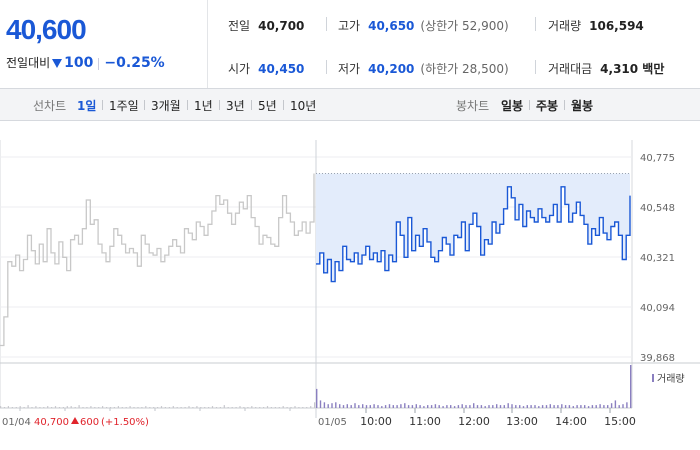  What do you see at coordinates (547, 106) in the screenshot?
I see `tab-weekly-candle: 주봉` at bounding box center [547, 106].